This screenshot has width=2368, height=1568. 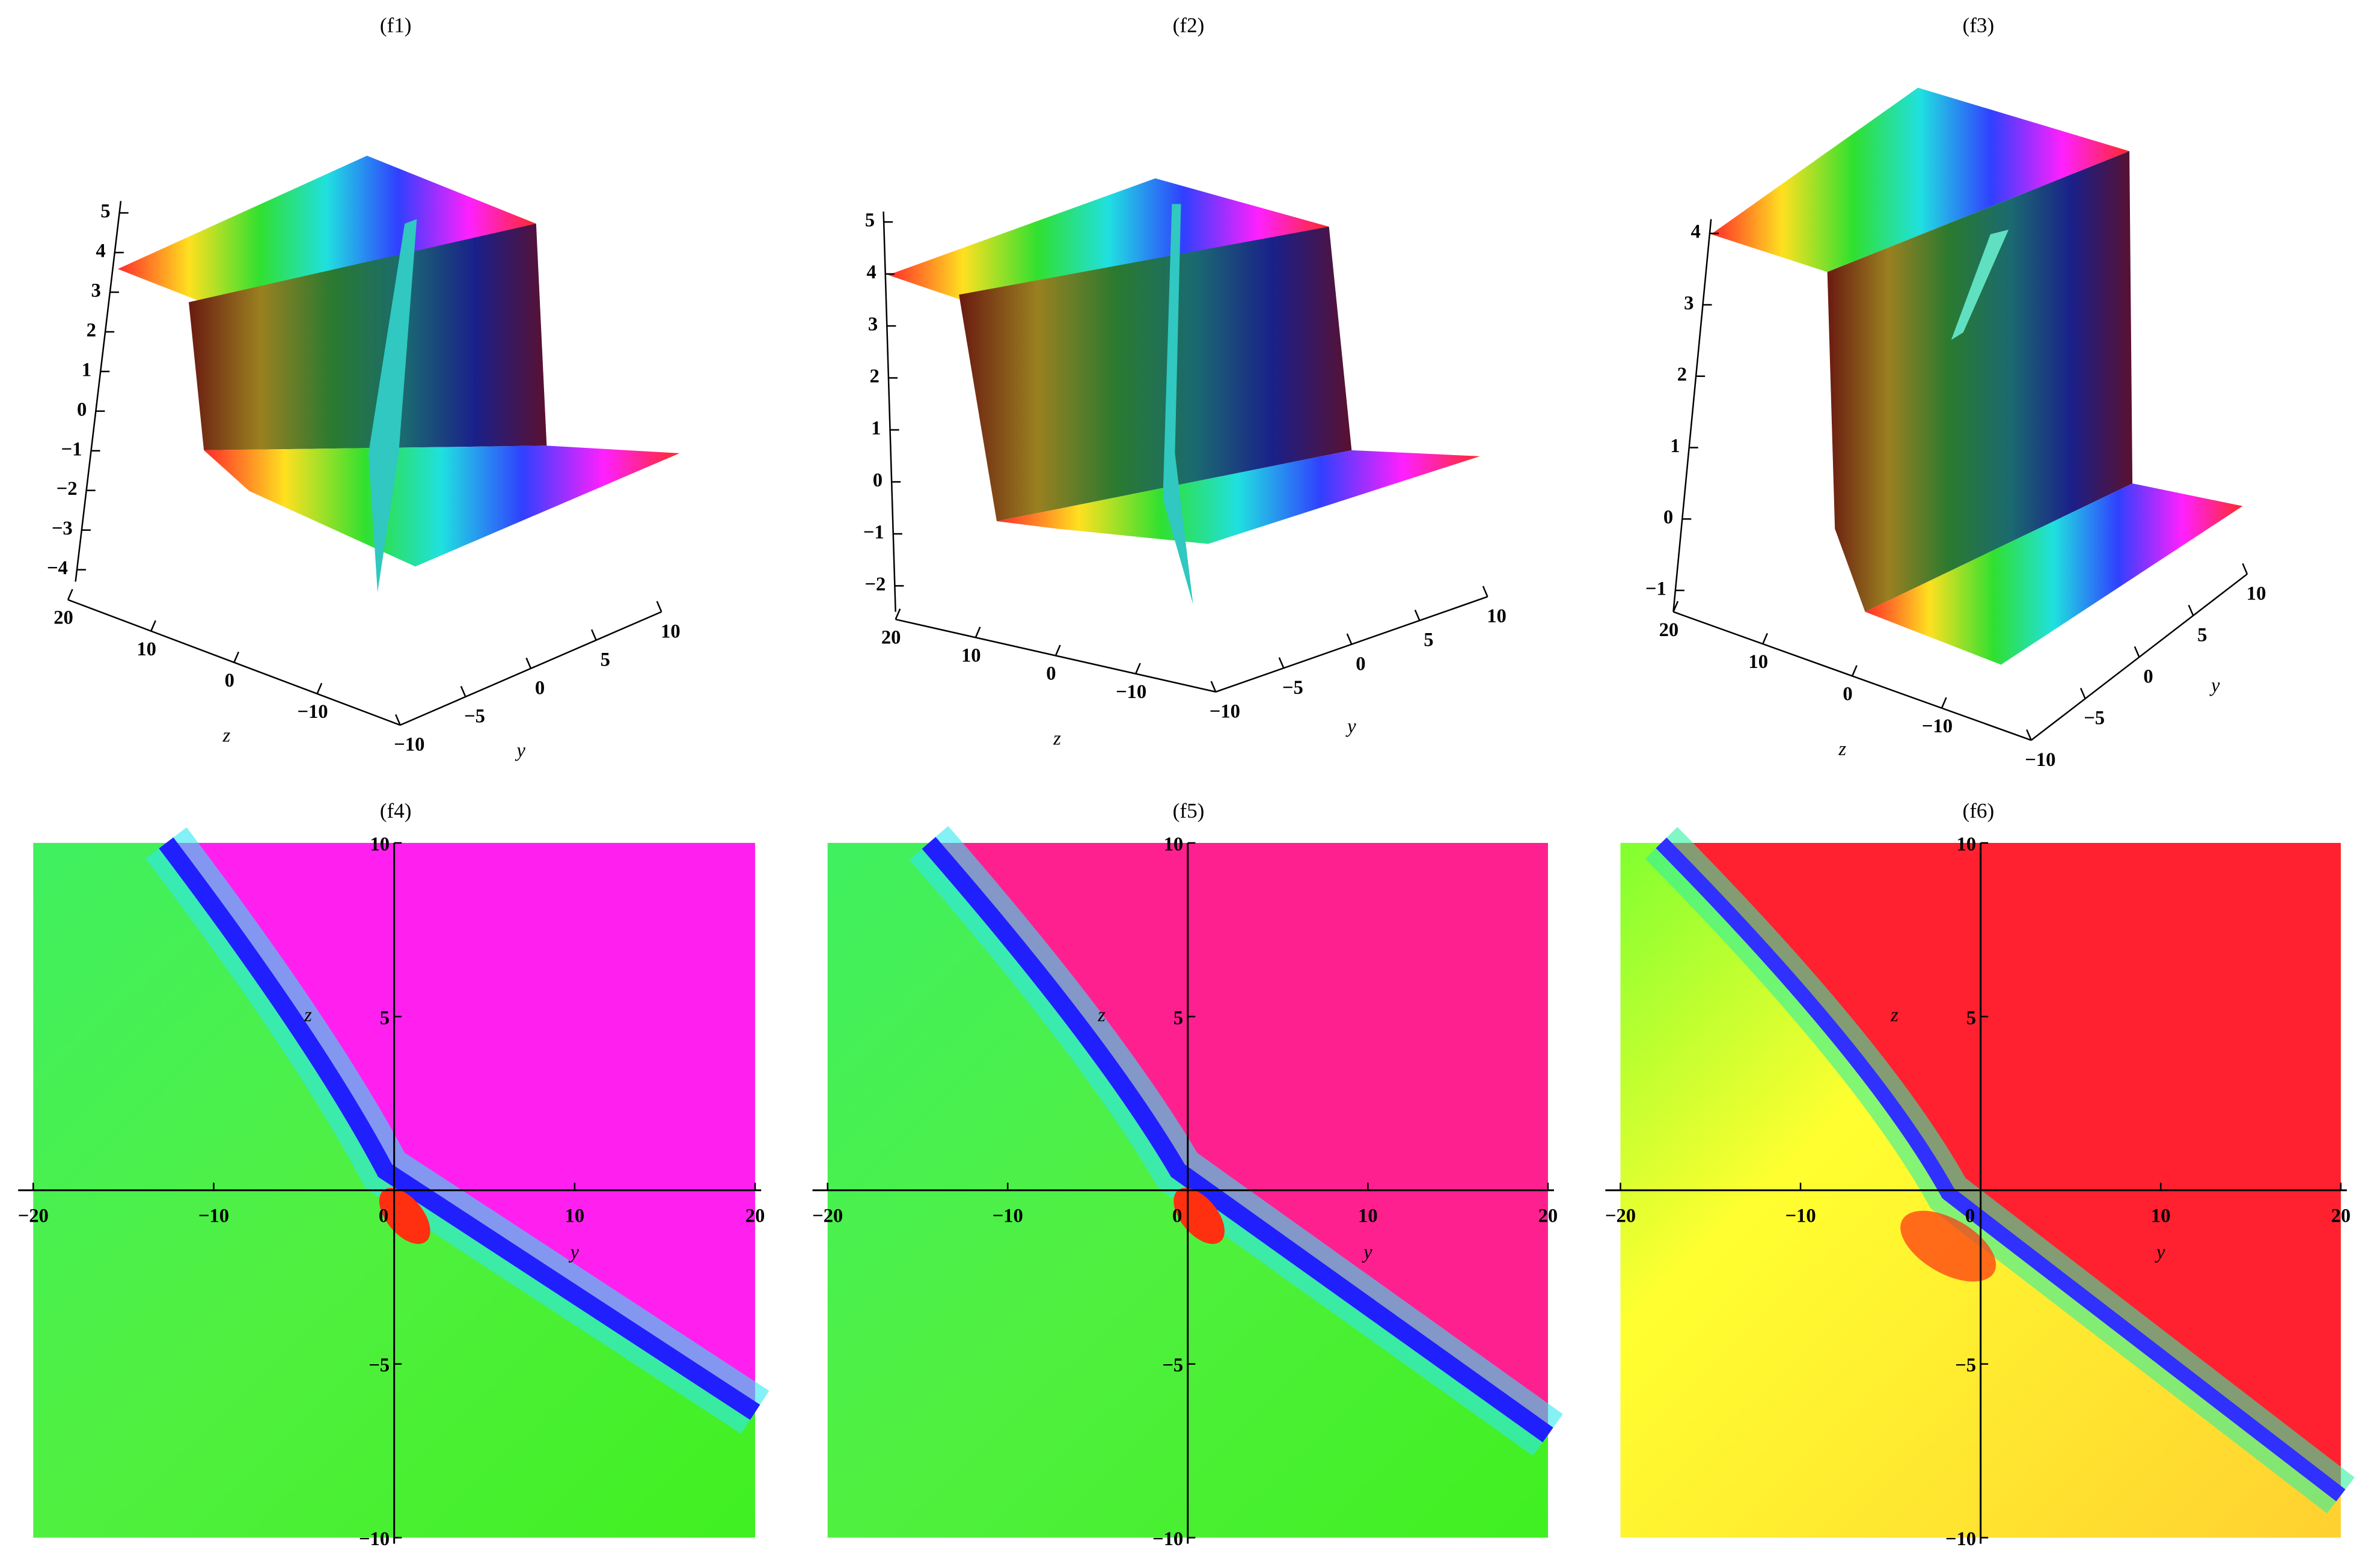 What do you see at coordinates (1655, 588) in the screenshot?
I see `tick-label: −1` at bounding box center [1655, 588].